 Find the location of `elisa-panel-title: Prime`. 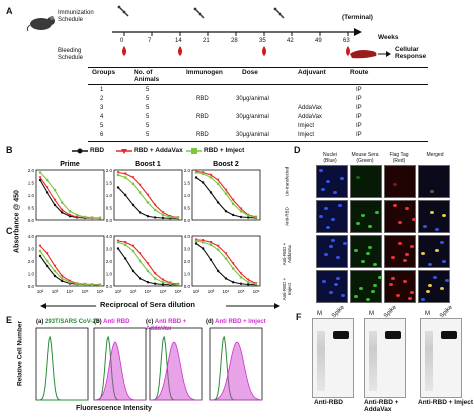

elisa-panel-title: Prime is located at coordinates (70, 164).